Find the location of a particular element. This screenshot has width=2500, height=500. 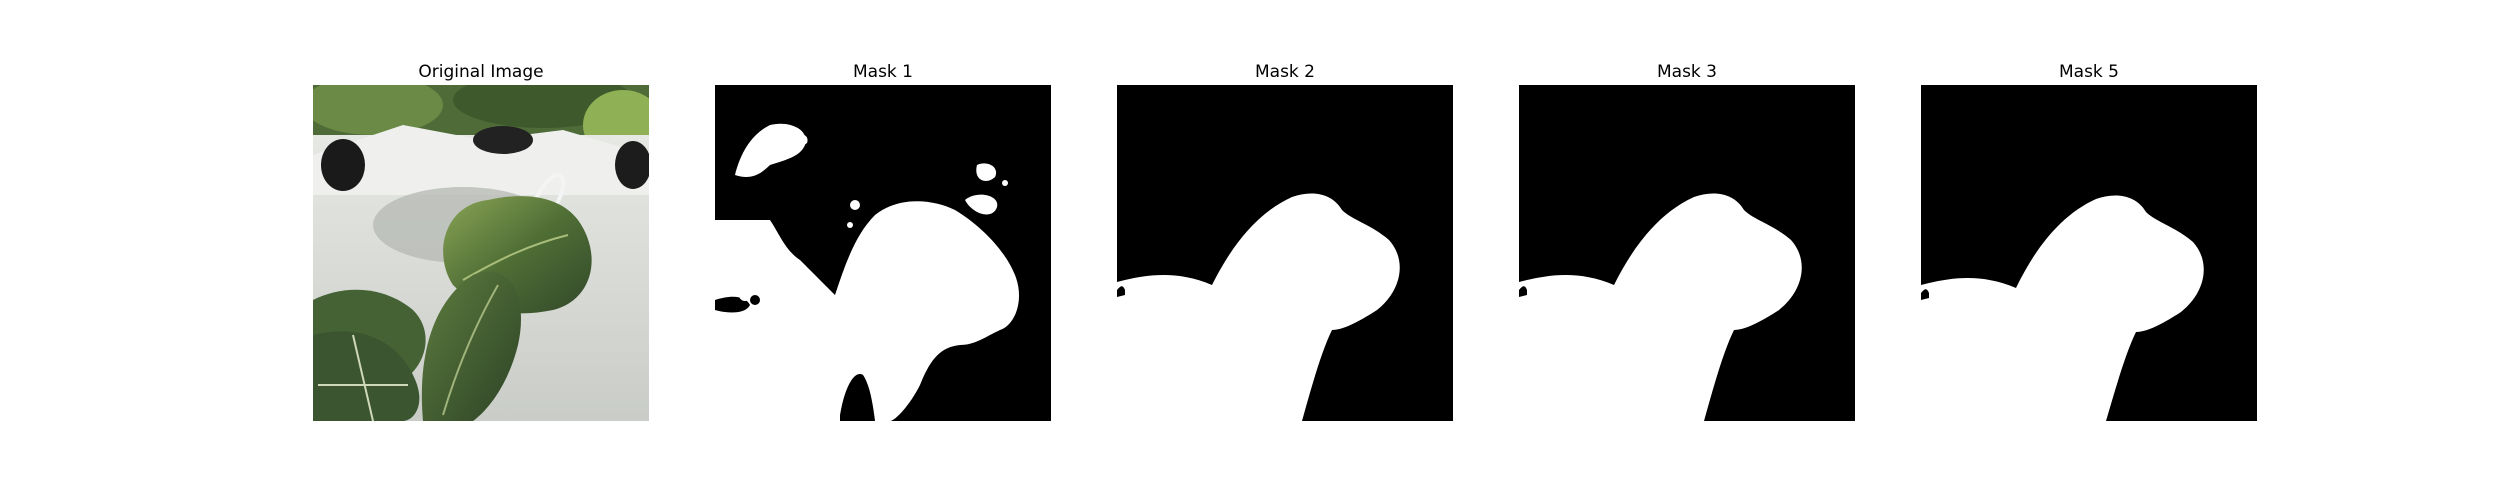

mask-1-image is located at coordinates (883, 253).